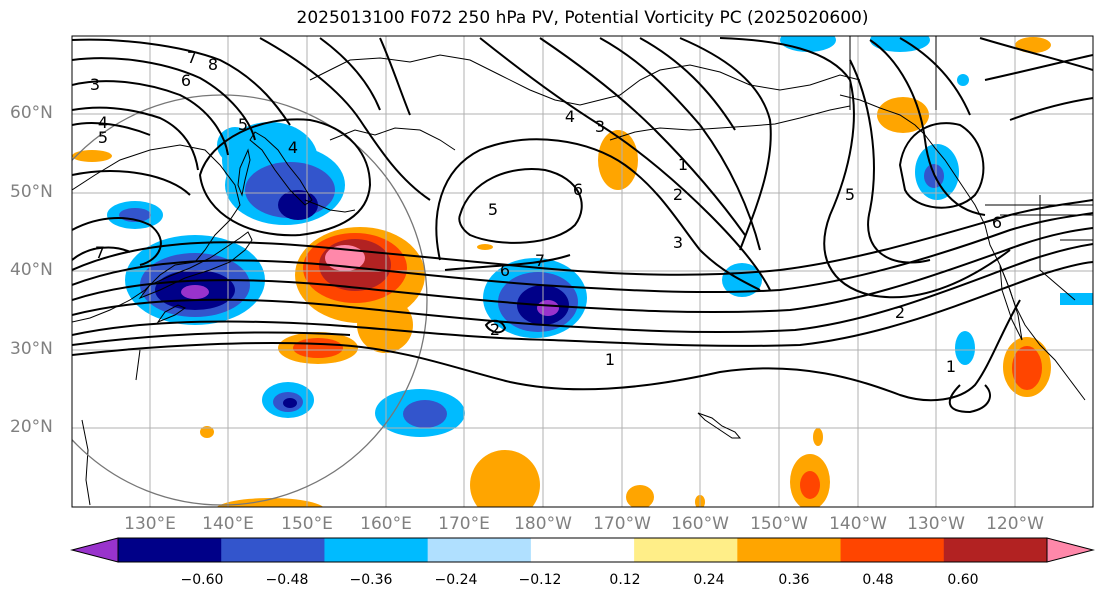  Describe the element at coordinates (963, 580) in the screenshot. I see `colorbar-tick: 0.60` at that location.